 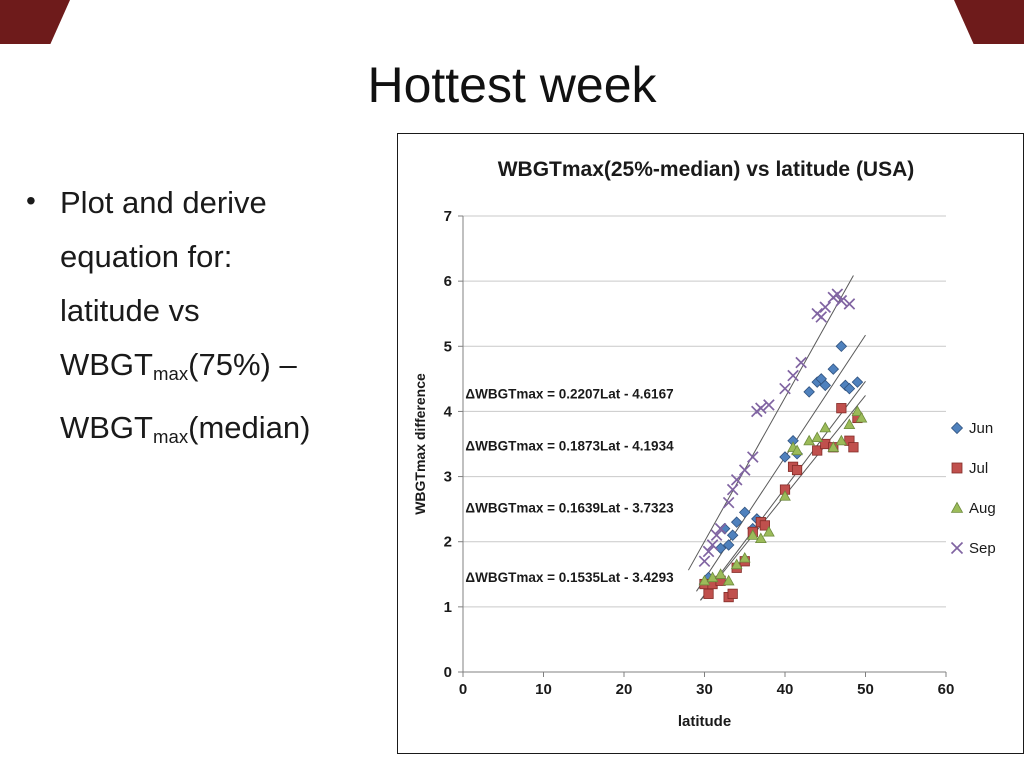 What do you see at coordinates (978, 468) in the screenshot?
I see `svg-text: Jul` at bounding box center [978, 468].